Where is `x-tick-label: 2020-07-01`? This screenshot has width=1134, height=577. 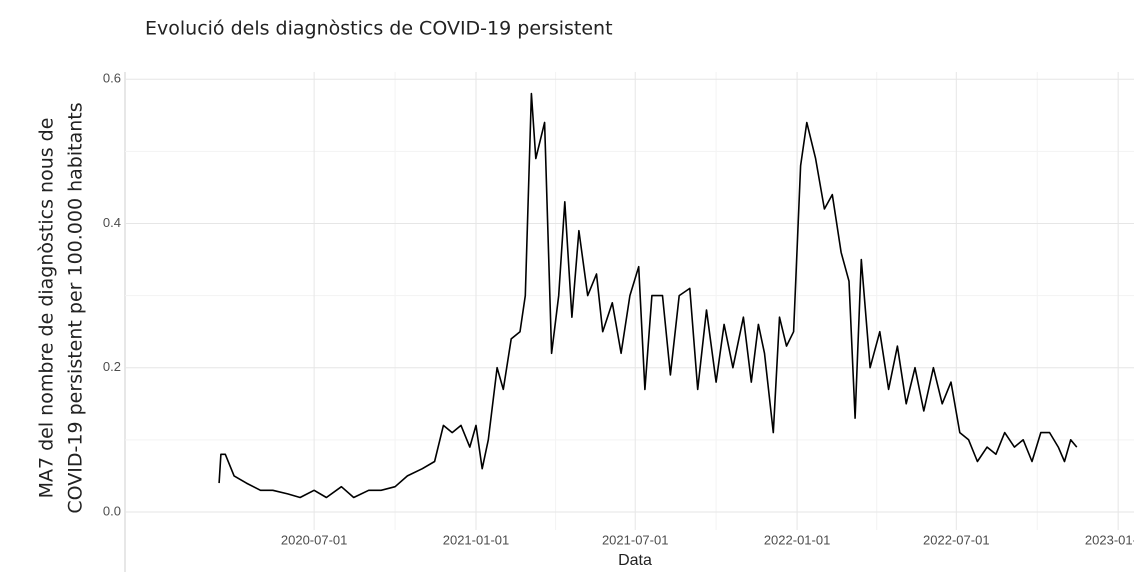
x-tick-label: 2020-07-01 is located at coordinates (314, 539).